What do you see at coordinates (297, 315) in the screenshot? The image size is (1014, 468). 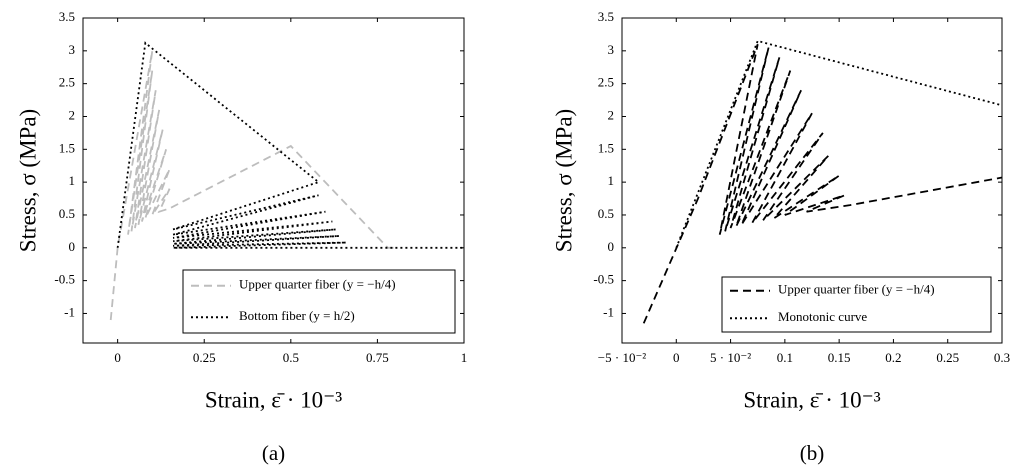 I see `legend-label: Bottom fiber (y = h/2)` at bounding box center [297, 315].